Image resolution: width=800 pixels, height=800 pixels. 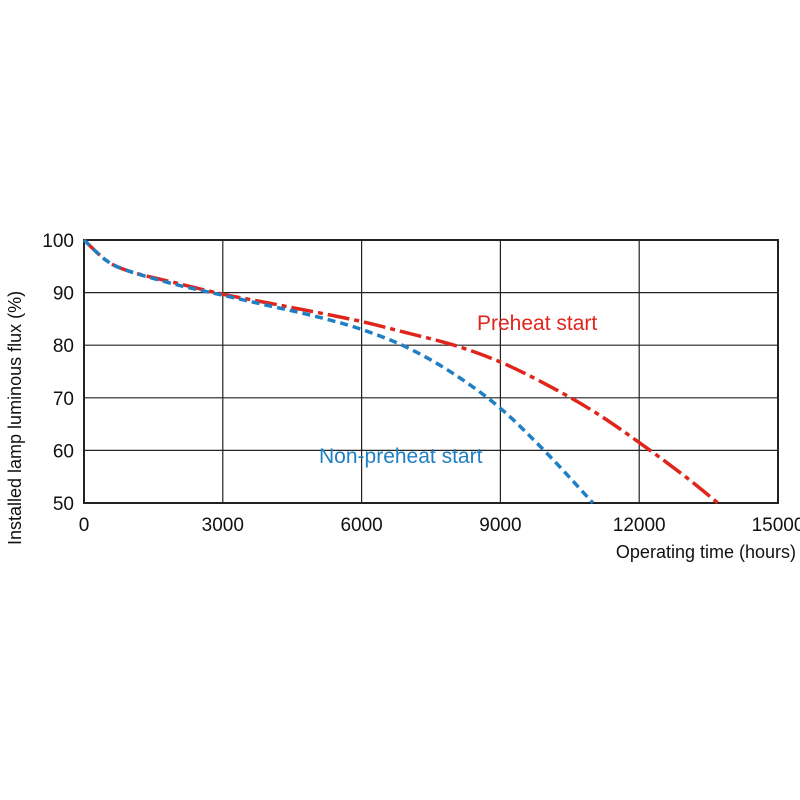 What do you see at coordinates (63, 346) in the screenshot?
I see `y-tick-label: 80` at bounding box center [63, 346].